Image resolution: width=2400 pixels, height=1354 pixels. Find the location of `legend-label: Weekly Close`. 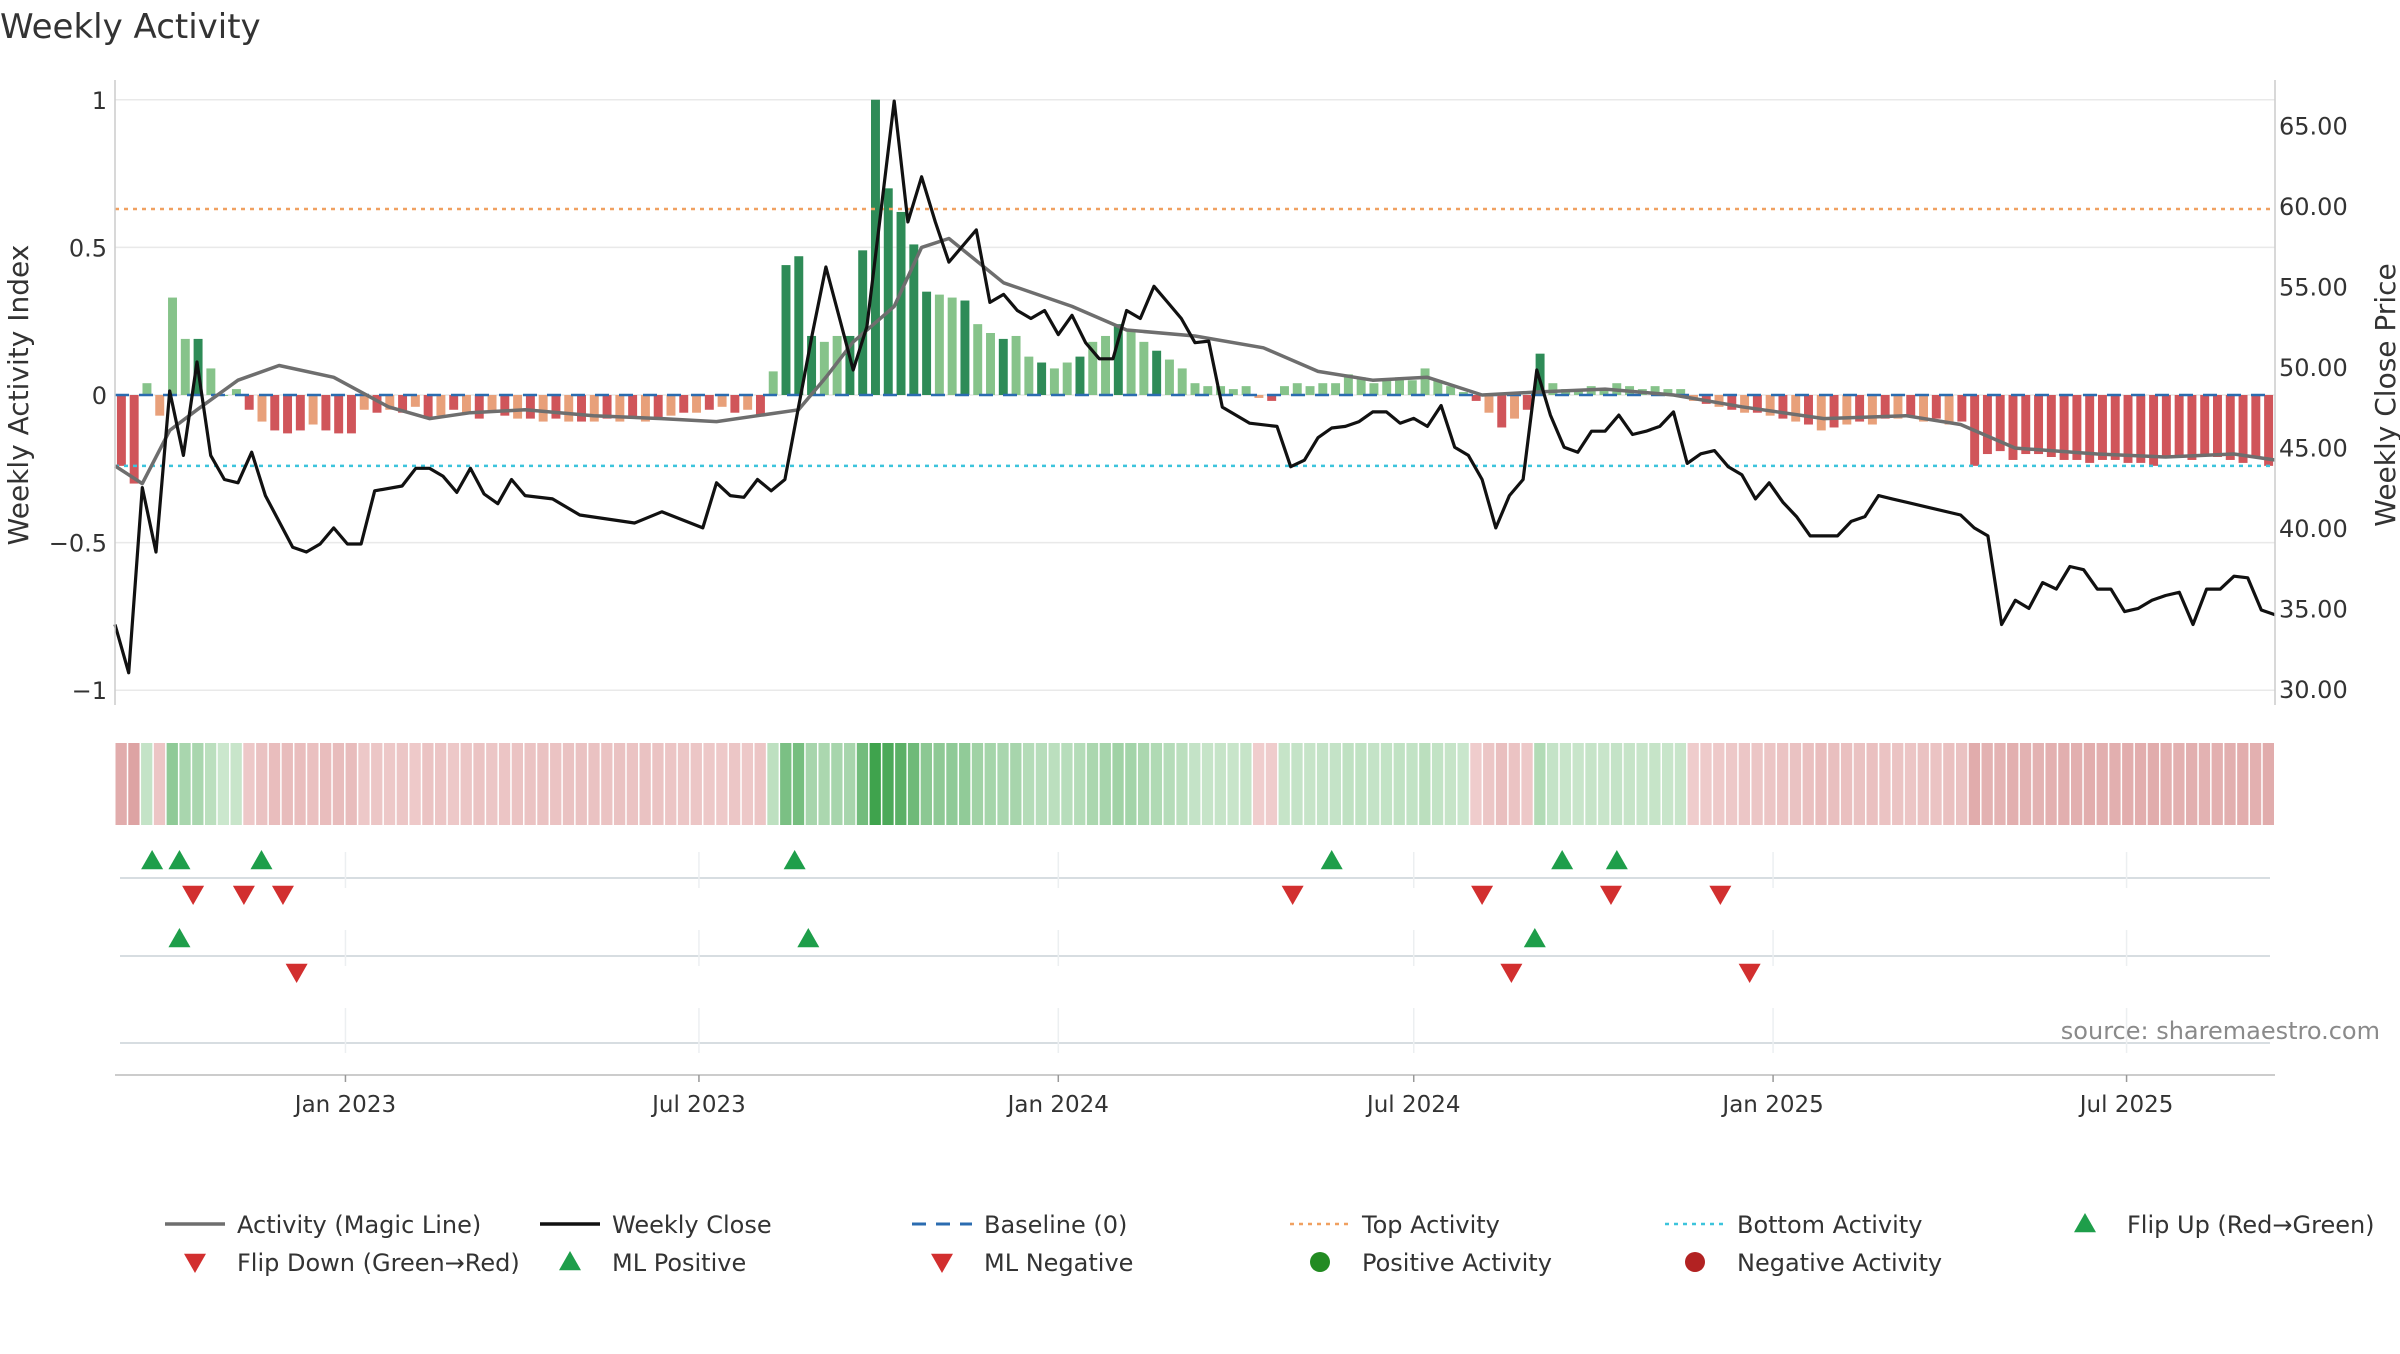

legend-label: Weekly Close is located at coordinates (692, 1225).